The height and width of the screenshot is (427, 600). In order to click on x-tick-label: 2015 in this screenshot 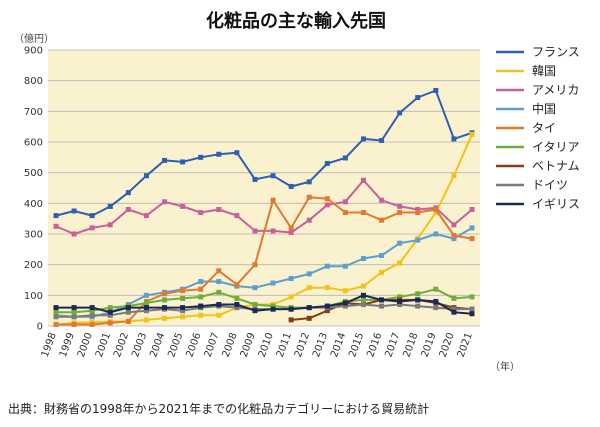, I will do `click(356, 345)`.